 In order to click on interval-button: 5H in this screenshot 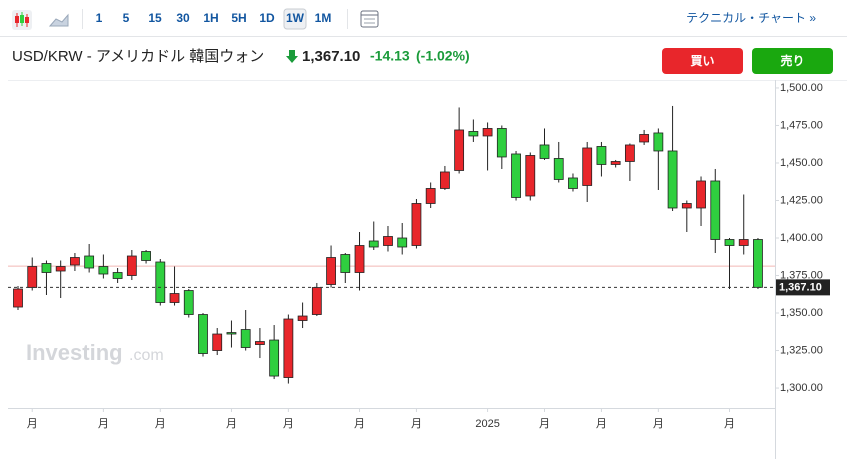, I will do `click(238, 18)`.